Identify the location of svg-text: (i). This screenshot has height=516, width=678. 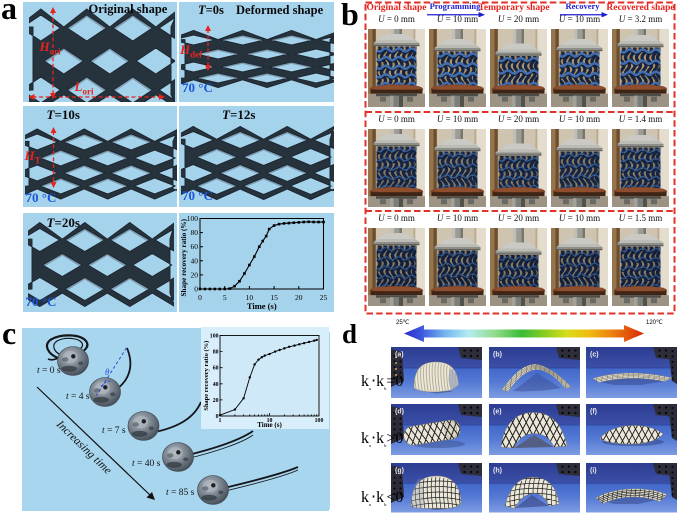
(593, 471).